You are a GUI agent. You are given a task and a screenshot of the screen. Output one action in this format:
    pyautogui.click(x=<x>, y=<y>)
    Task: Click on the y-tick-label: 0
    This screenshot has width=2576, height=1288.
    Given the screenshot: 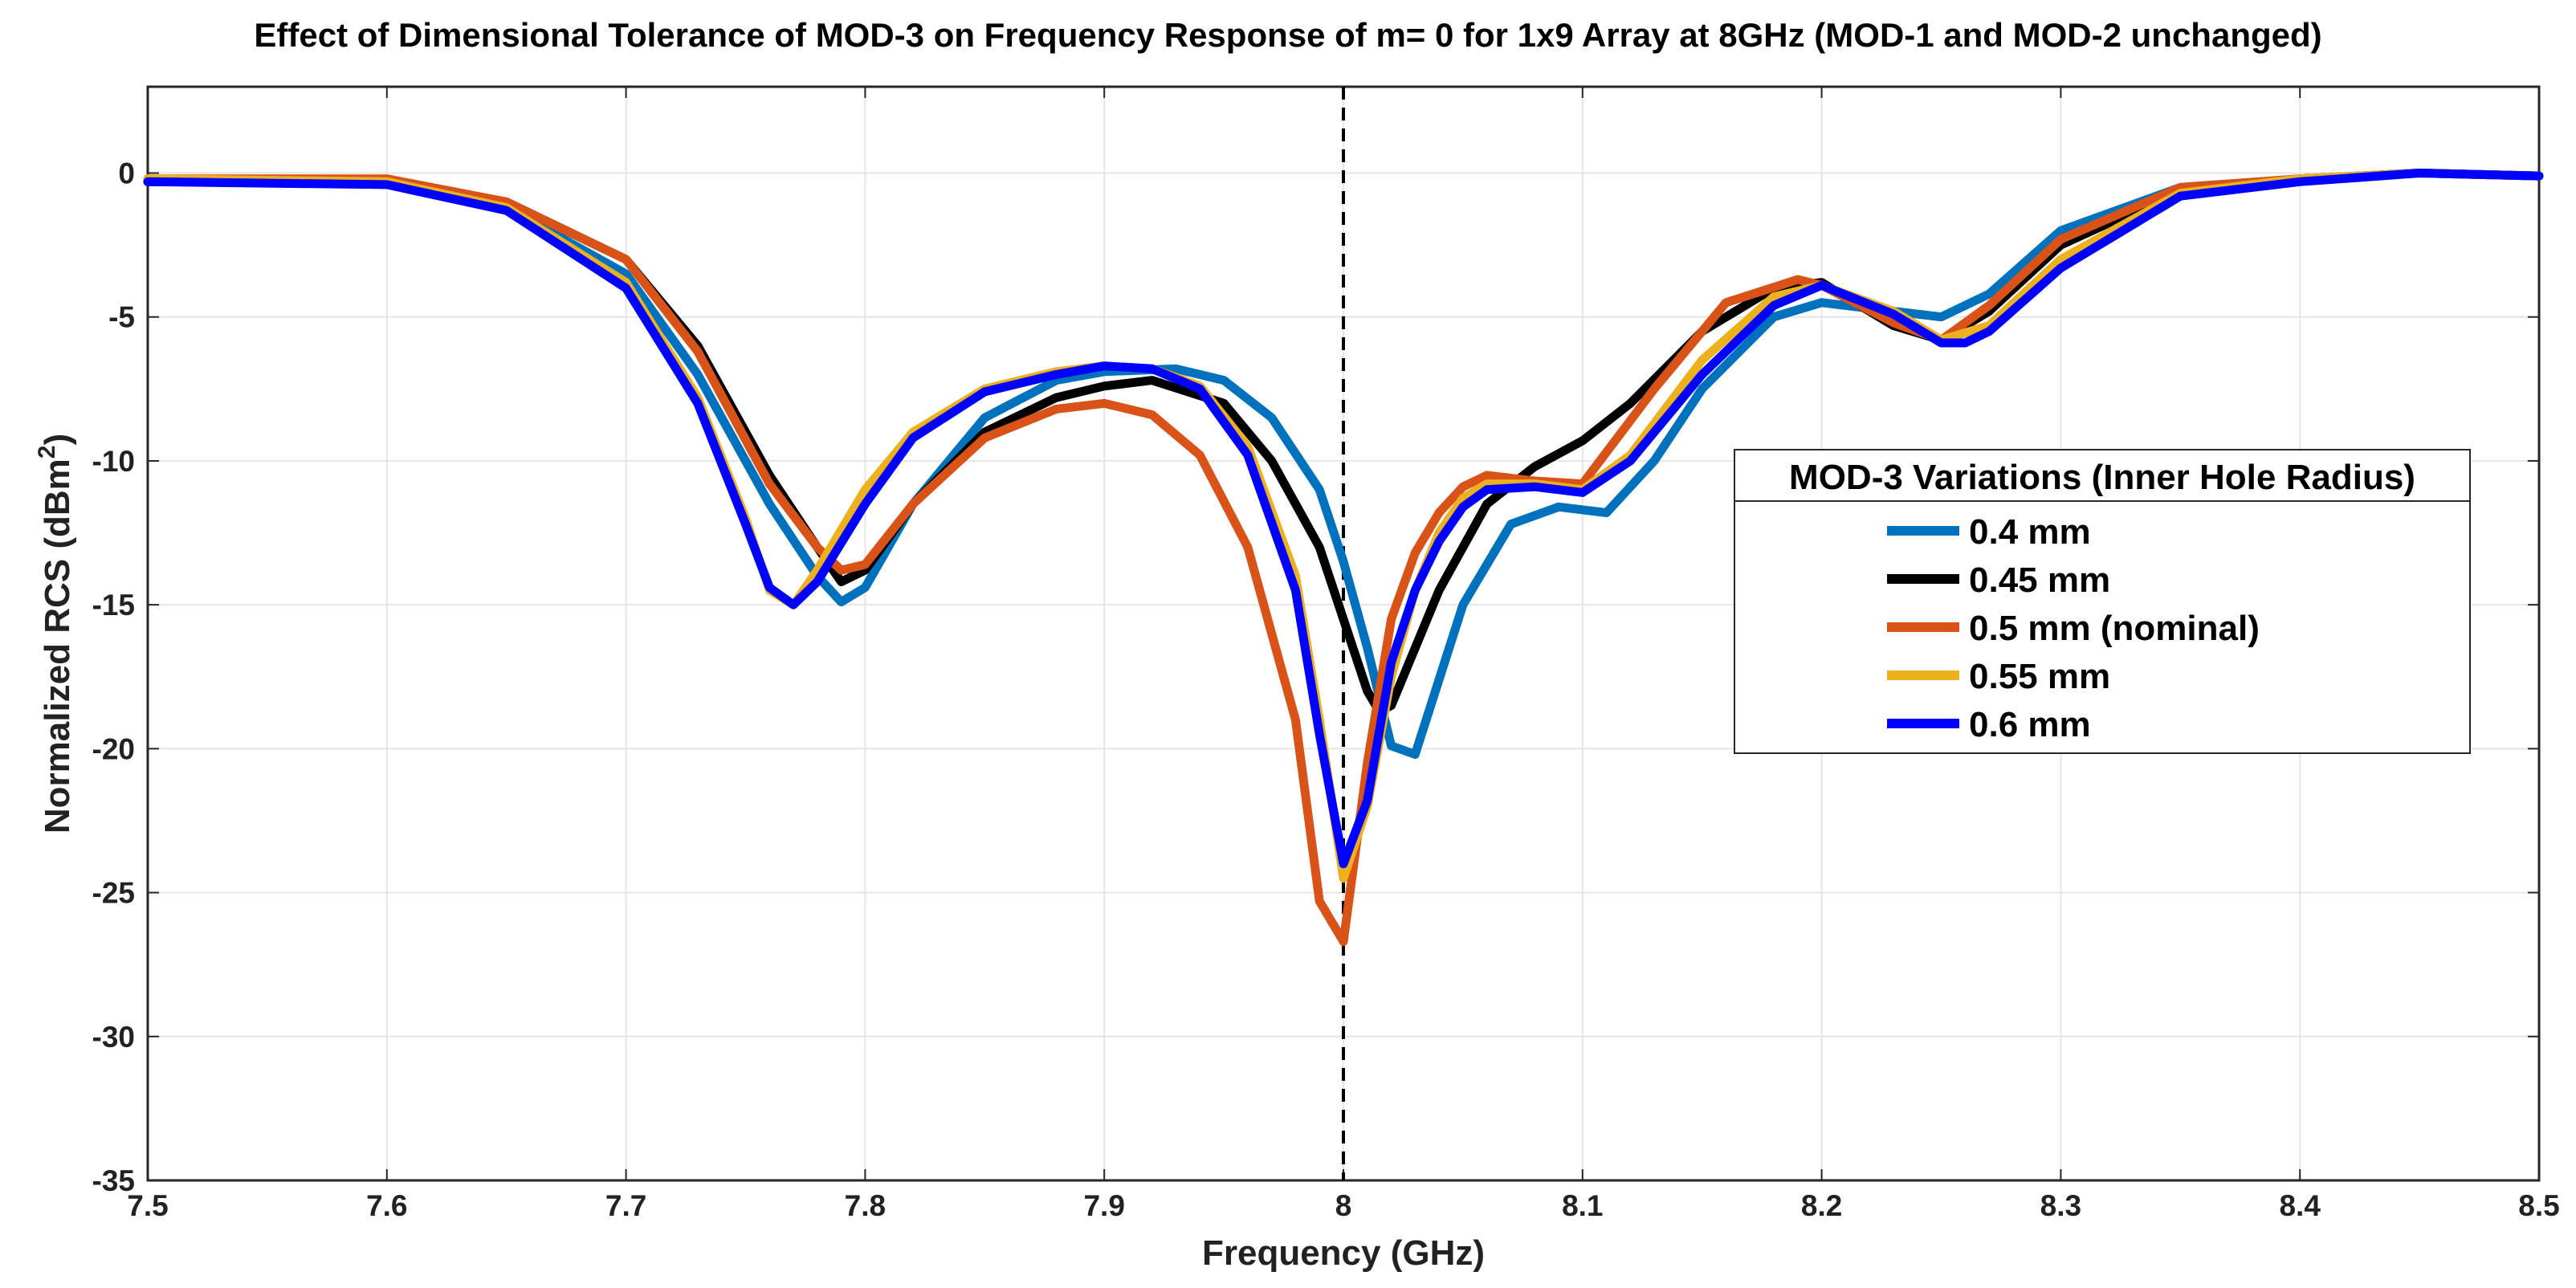 What is the action you would take?
    pyautogui.click(x=127, y=173)
    